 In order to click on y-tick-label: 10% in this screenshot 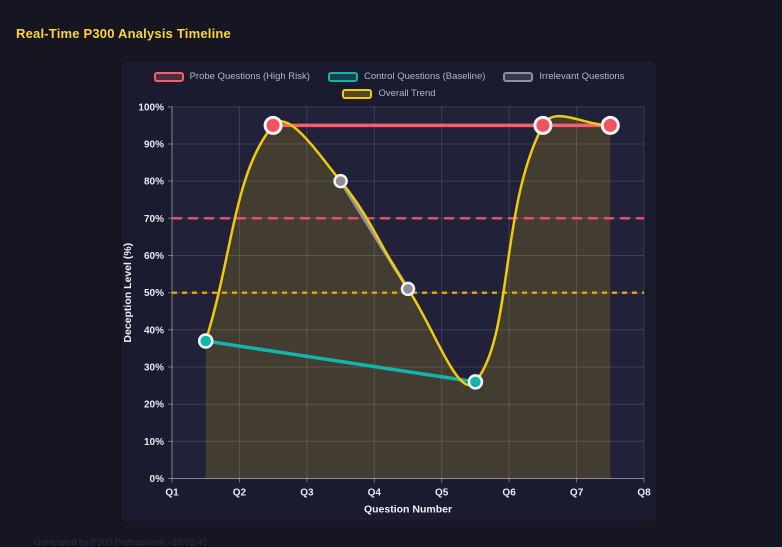, I will do `click(154, 442)`.